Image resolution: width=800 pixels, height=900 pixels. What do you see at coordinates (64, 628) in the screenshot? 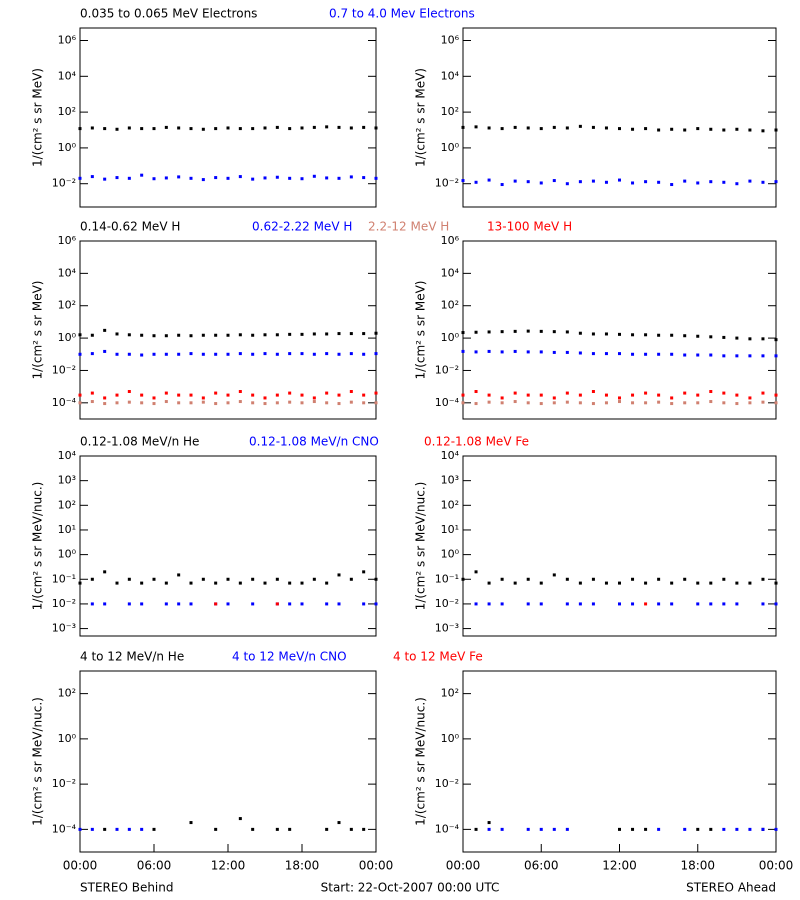
I see `y-tick-label: 10⁻³` at bounding box center [64, 628].